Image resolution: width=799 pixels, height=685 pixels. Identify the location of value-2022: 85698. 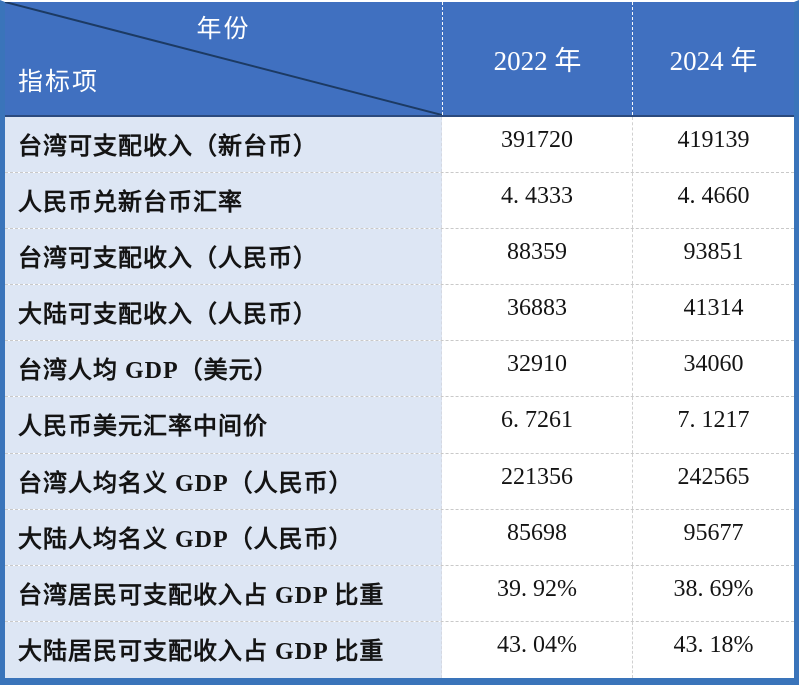
(537, 537).